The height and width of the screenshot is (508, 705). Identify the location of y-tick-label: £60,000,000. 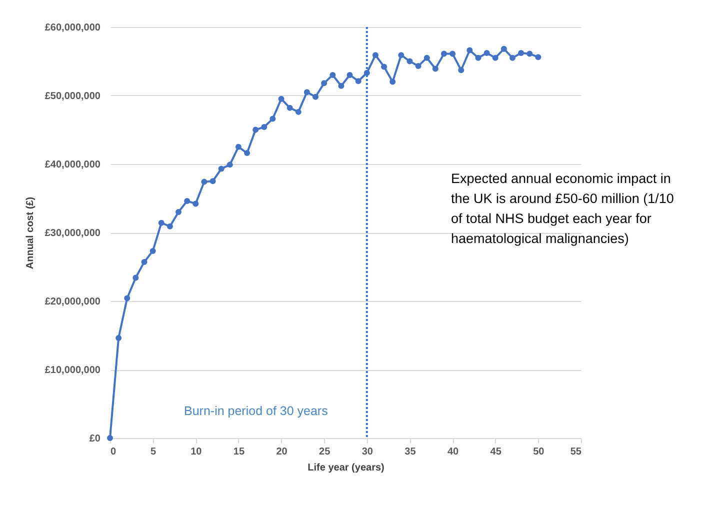
(72, 28).